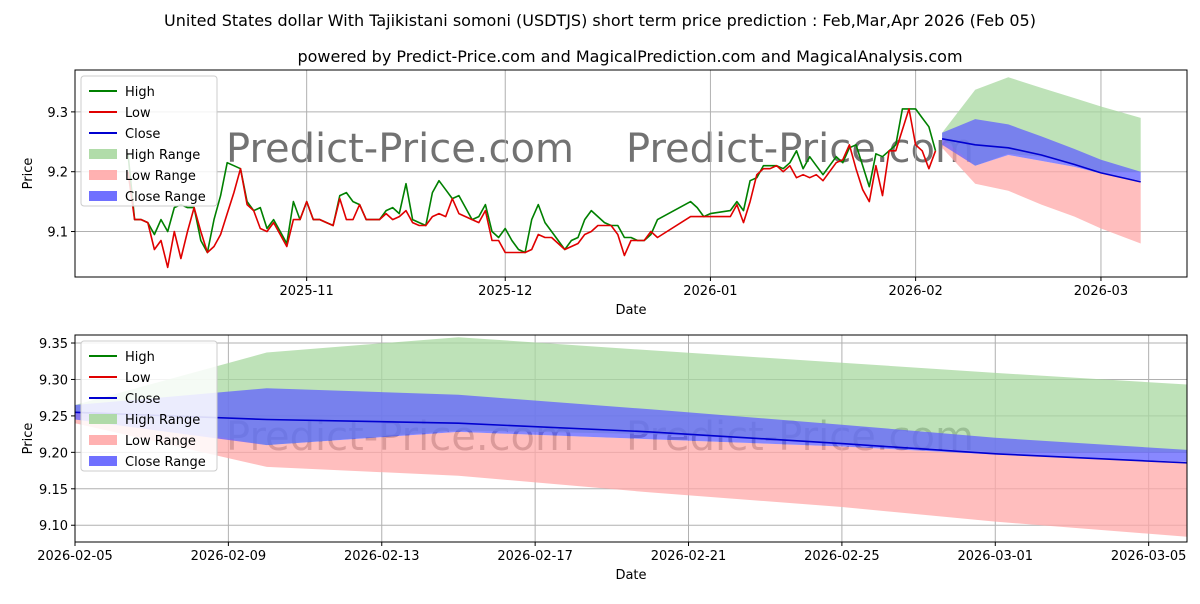 The height and width of the screenshot is (604, 1200). I want to click on x-tick-label: 2026-02-21, so click(689, 556).